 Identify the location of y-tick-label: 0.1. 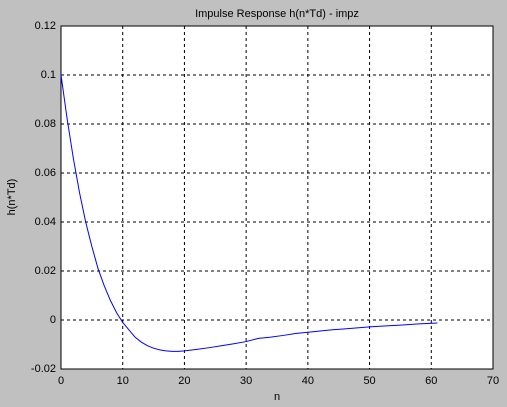
(48, 75).